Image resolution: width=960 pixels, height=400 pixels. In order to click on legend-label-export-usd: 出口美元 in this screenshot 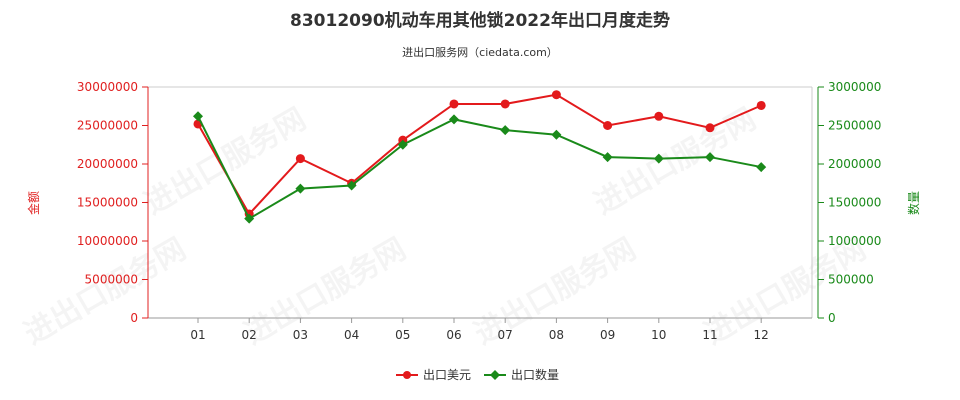, I will do `click(447, 375)`.